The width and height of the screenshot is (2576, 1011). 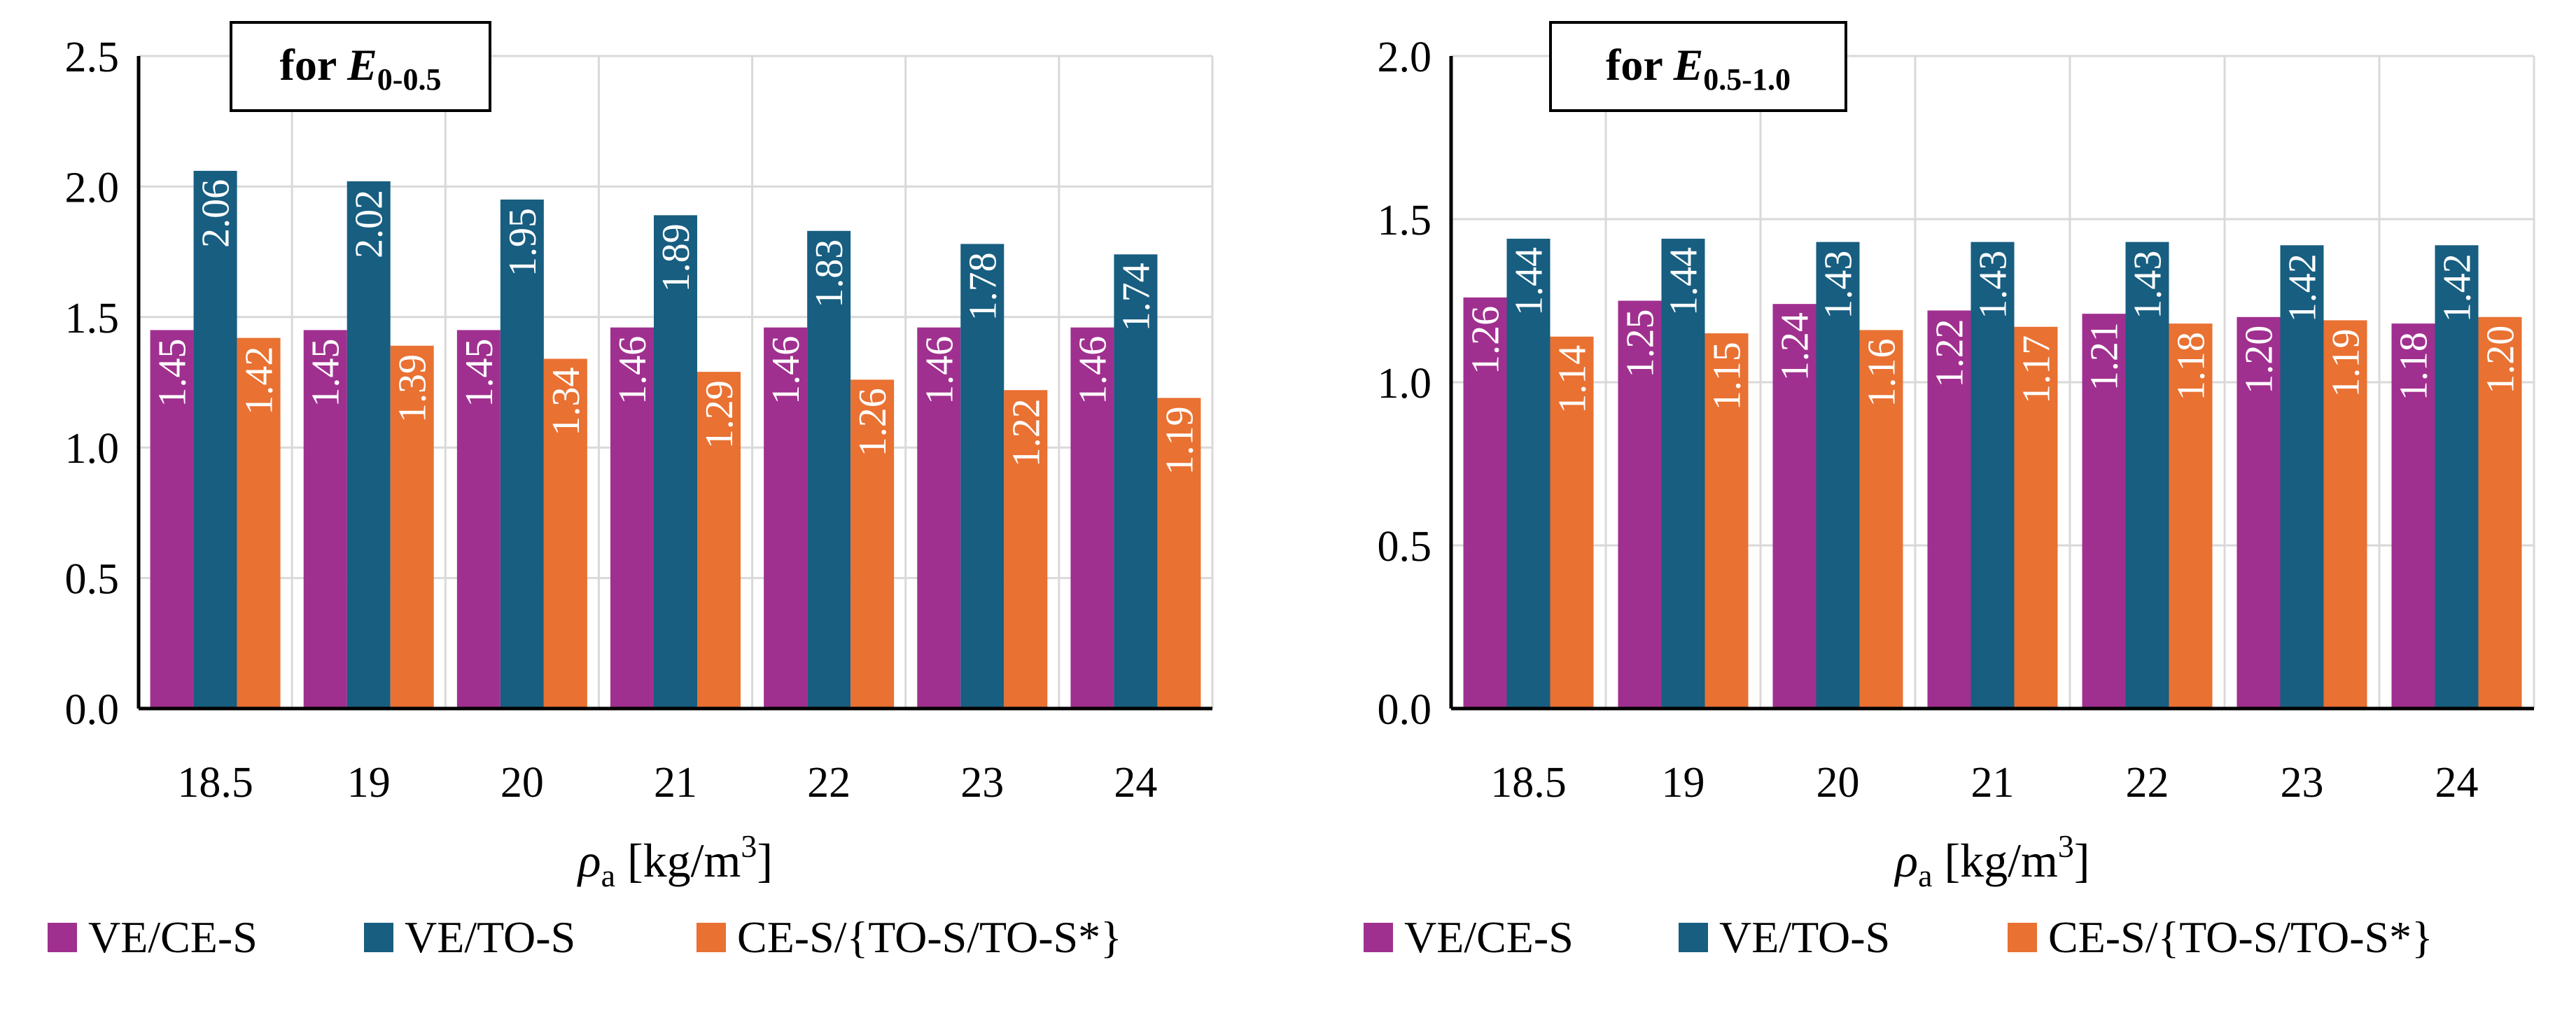 What do you see at coordinates (719, 414) in the screenshot?
I see `data-label: 1.29` at bounding box center [719, 414].